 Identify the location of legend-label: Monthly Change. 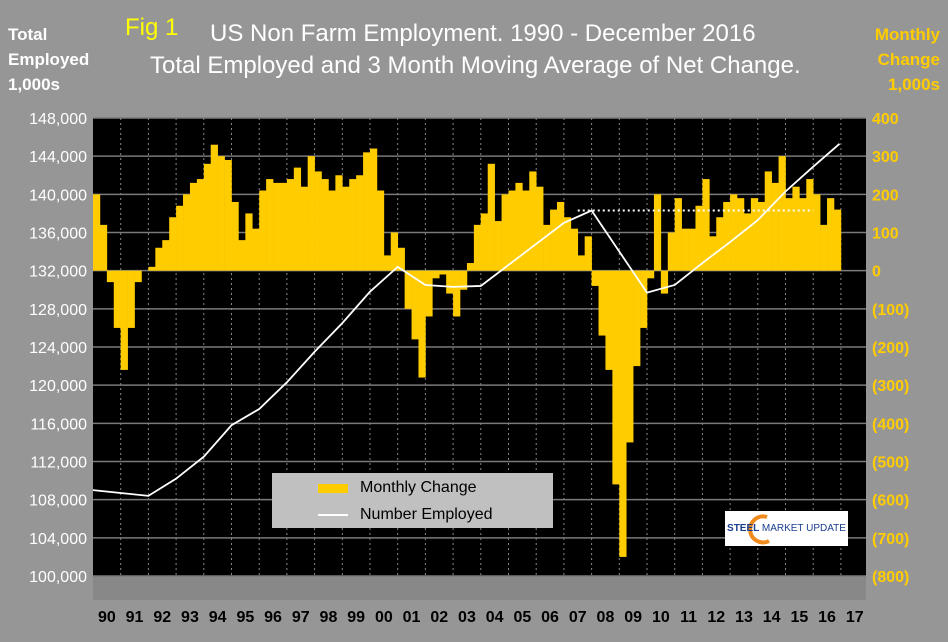
(418, 487).